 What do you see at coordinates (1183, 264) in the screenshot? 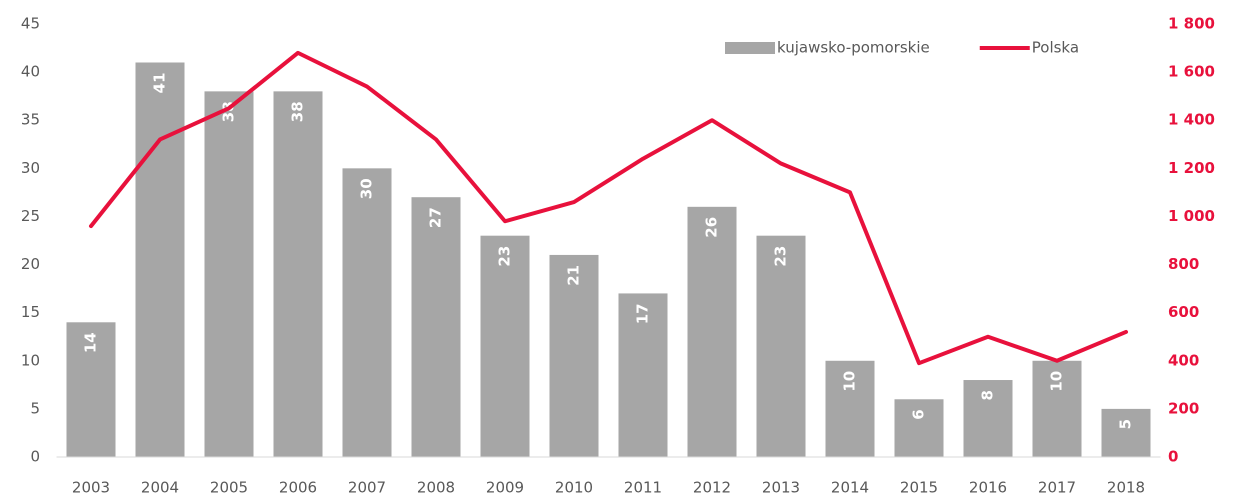
I see `y2-tick-label: 800` at bounding box center [1183, 264].